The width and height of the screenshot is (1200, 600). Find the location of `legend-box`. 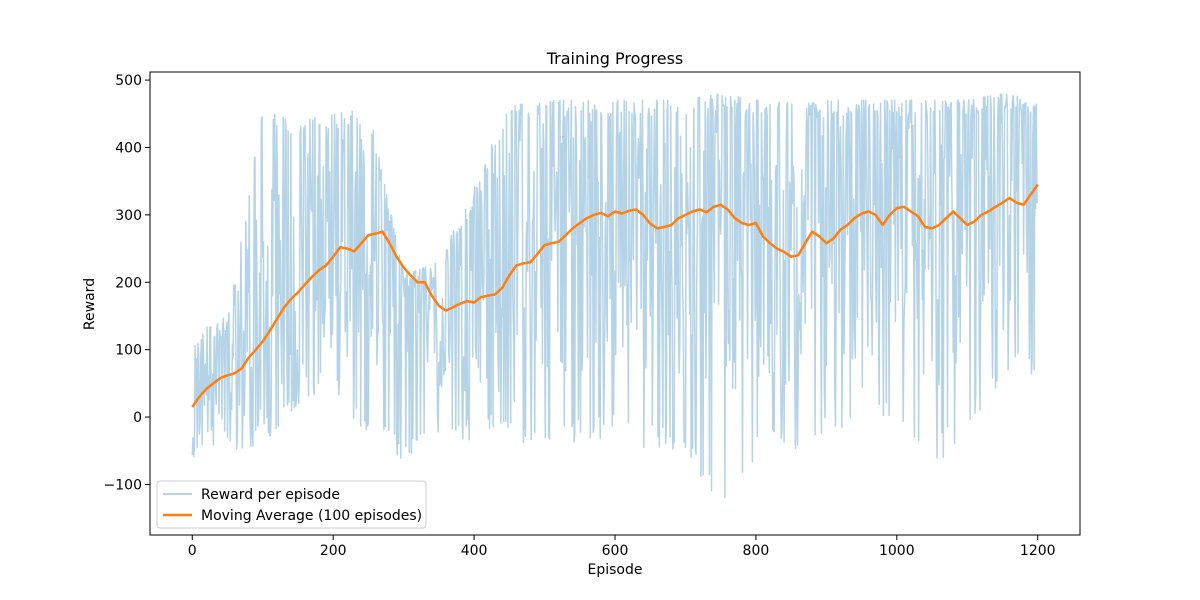

legend-box is located at coordinates (291, 504).